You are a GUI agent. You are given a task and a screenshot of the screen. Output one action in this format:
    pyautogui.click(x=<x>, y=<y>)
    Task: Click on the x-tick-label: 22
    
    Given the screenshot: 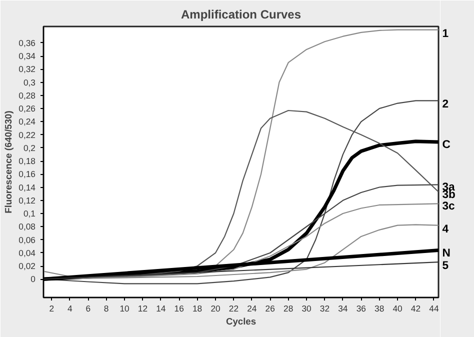 What is the action you would take?
    pyautogui.click(x=233, y=309)
    